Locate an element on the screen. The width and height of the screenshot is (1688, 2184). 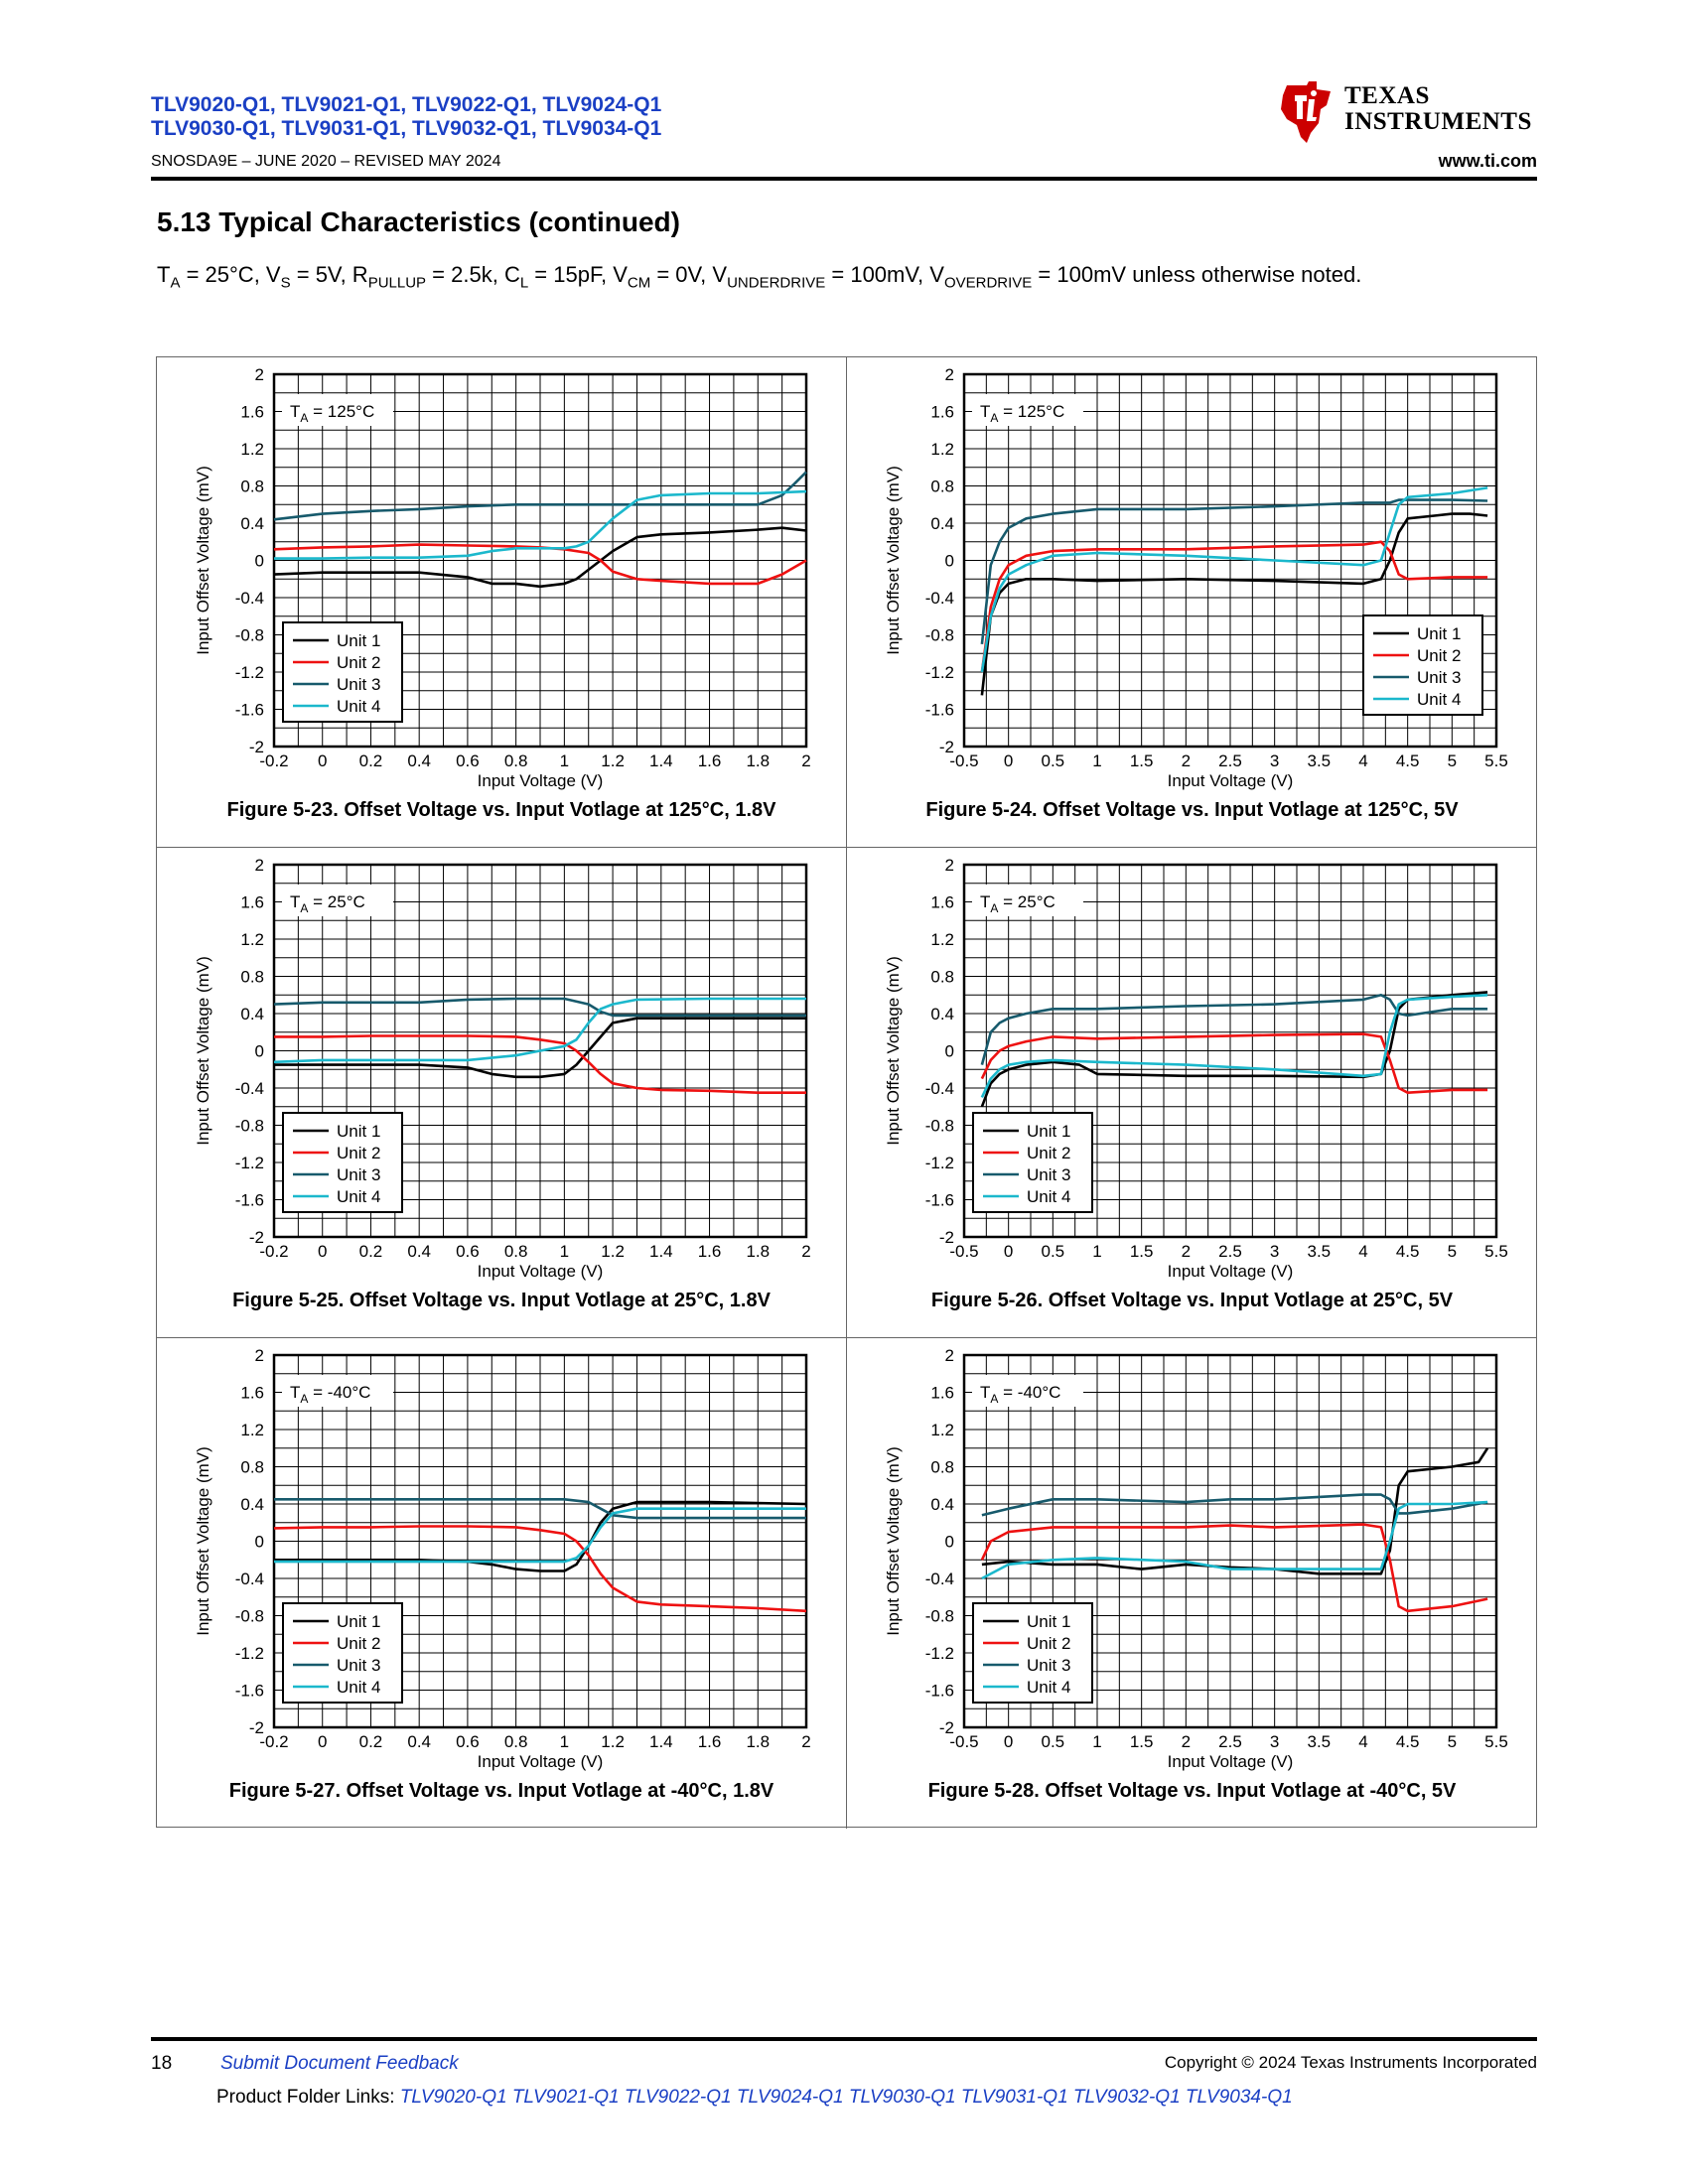
x-tick-label: 1.8 is located at coordinates (758, 1741).